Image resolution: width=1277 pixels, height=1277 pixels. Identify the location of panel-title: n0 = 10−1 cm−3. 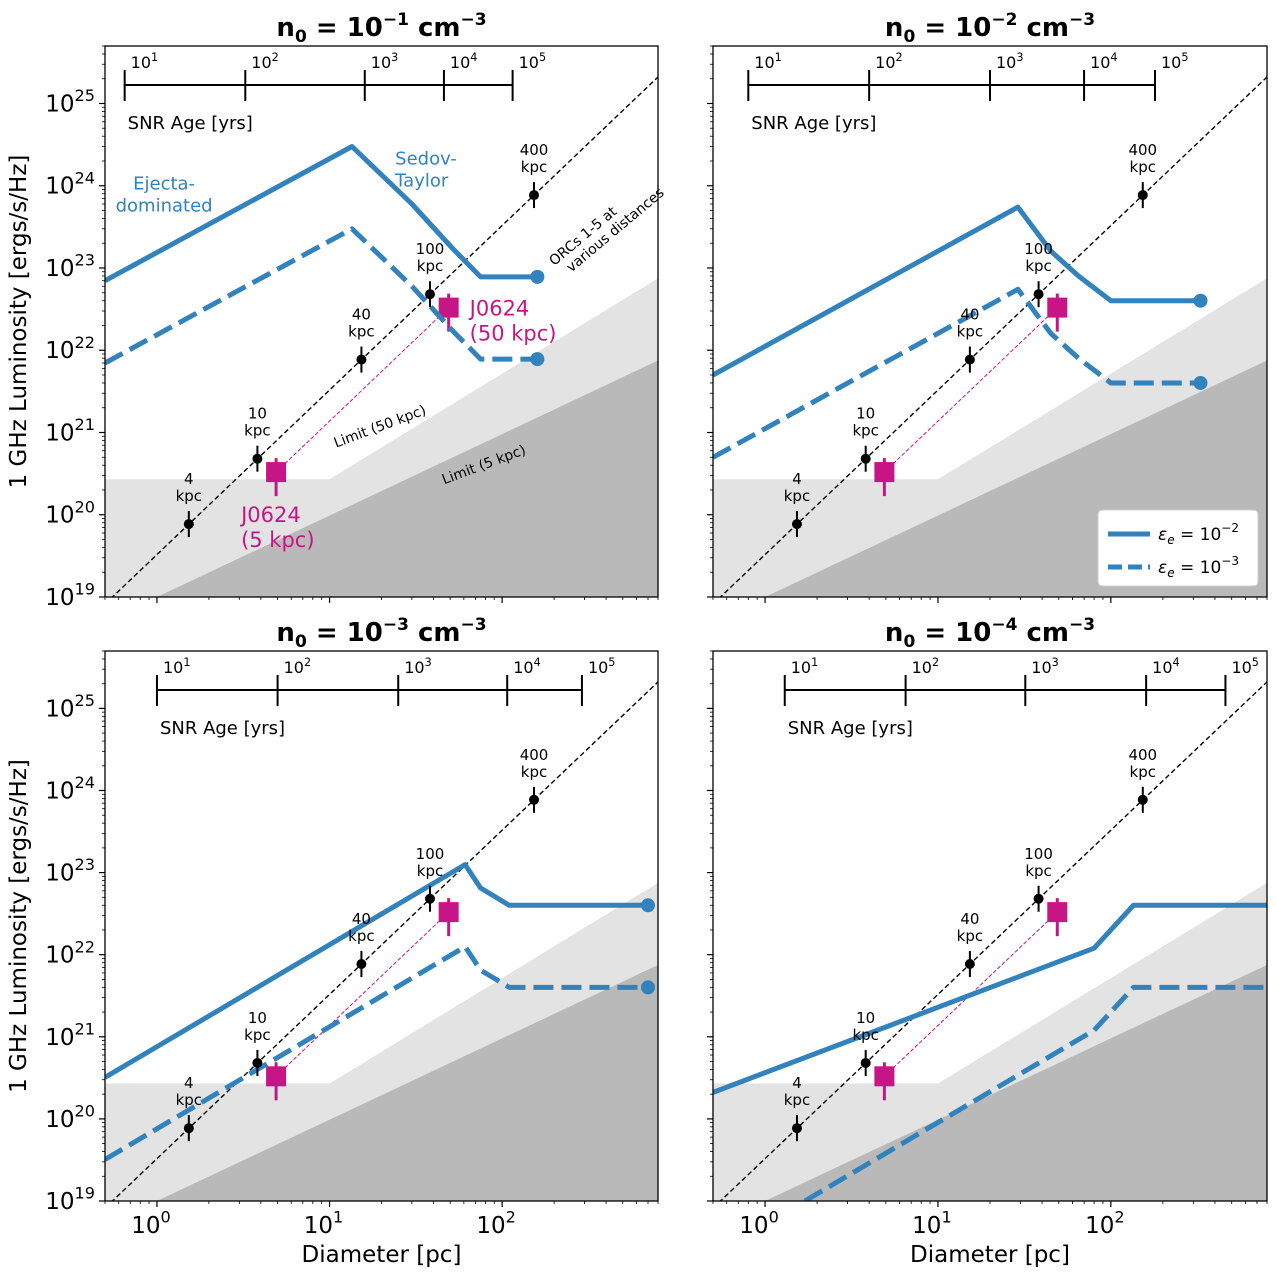
(381, 28).